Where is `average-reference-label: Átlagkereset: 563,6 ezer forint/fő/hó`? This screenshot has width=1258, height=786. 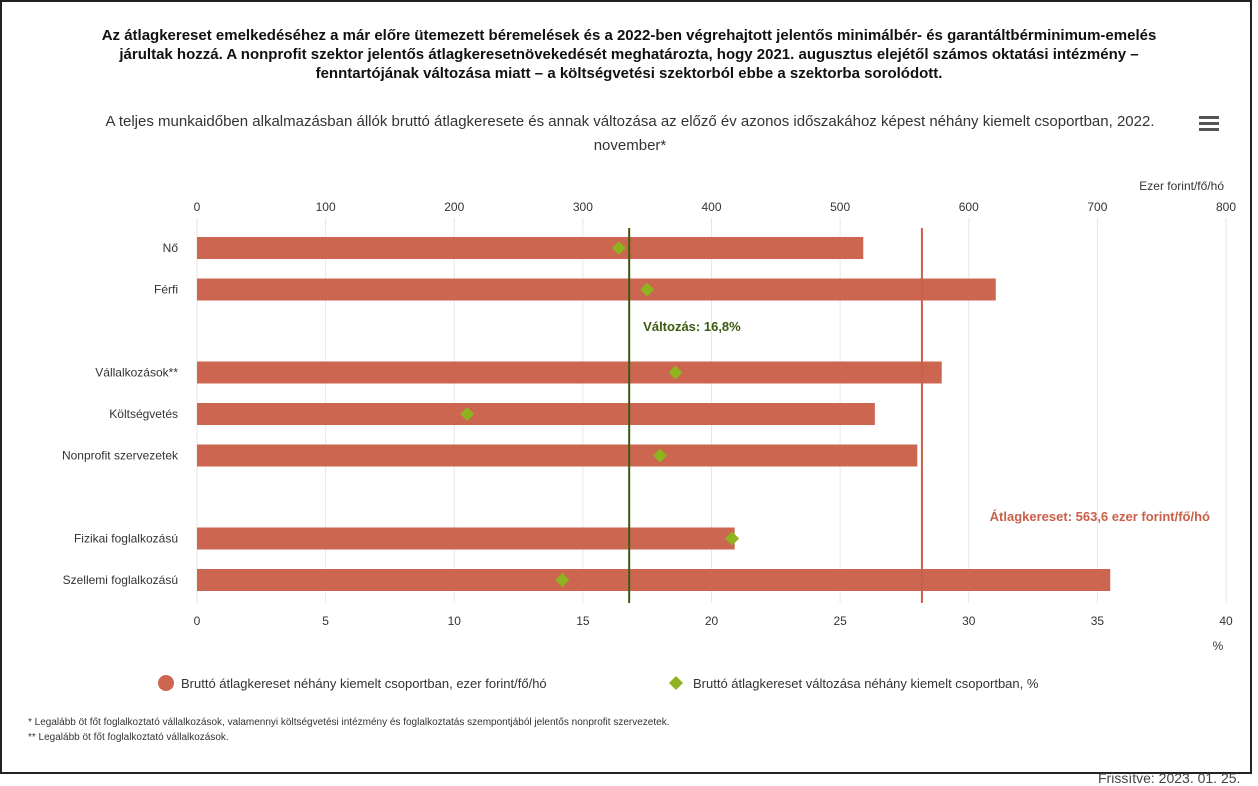 average-reference-label: Átlagkereset: 563,6 ezer forint/fő/hó is located at coordinates (1100, 516).